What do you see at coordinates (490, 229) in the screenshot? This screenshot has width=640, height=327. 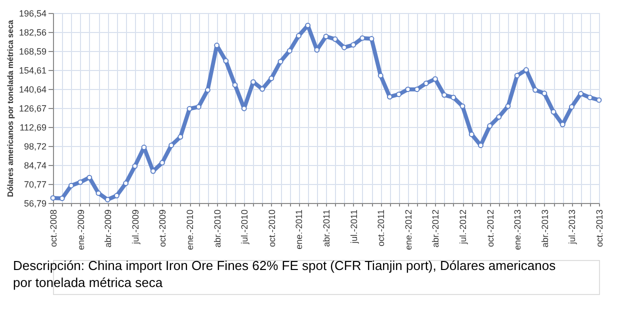 I see `x-tick-label: oct.-2012` at bounding box center [490, 229].